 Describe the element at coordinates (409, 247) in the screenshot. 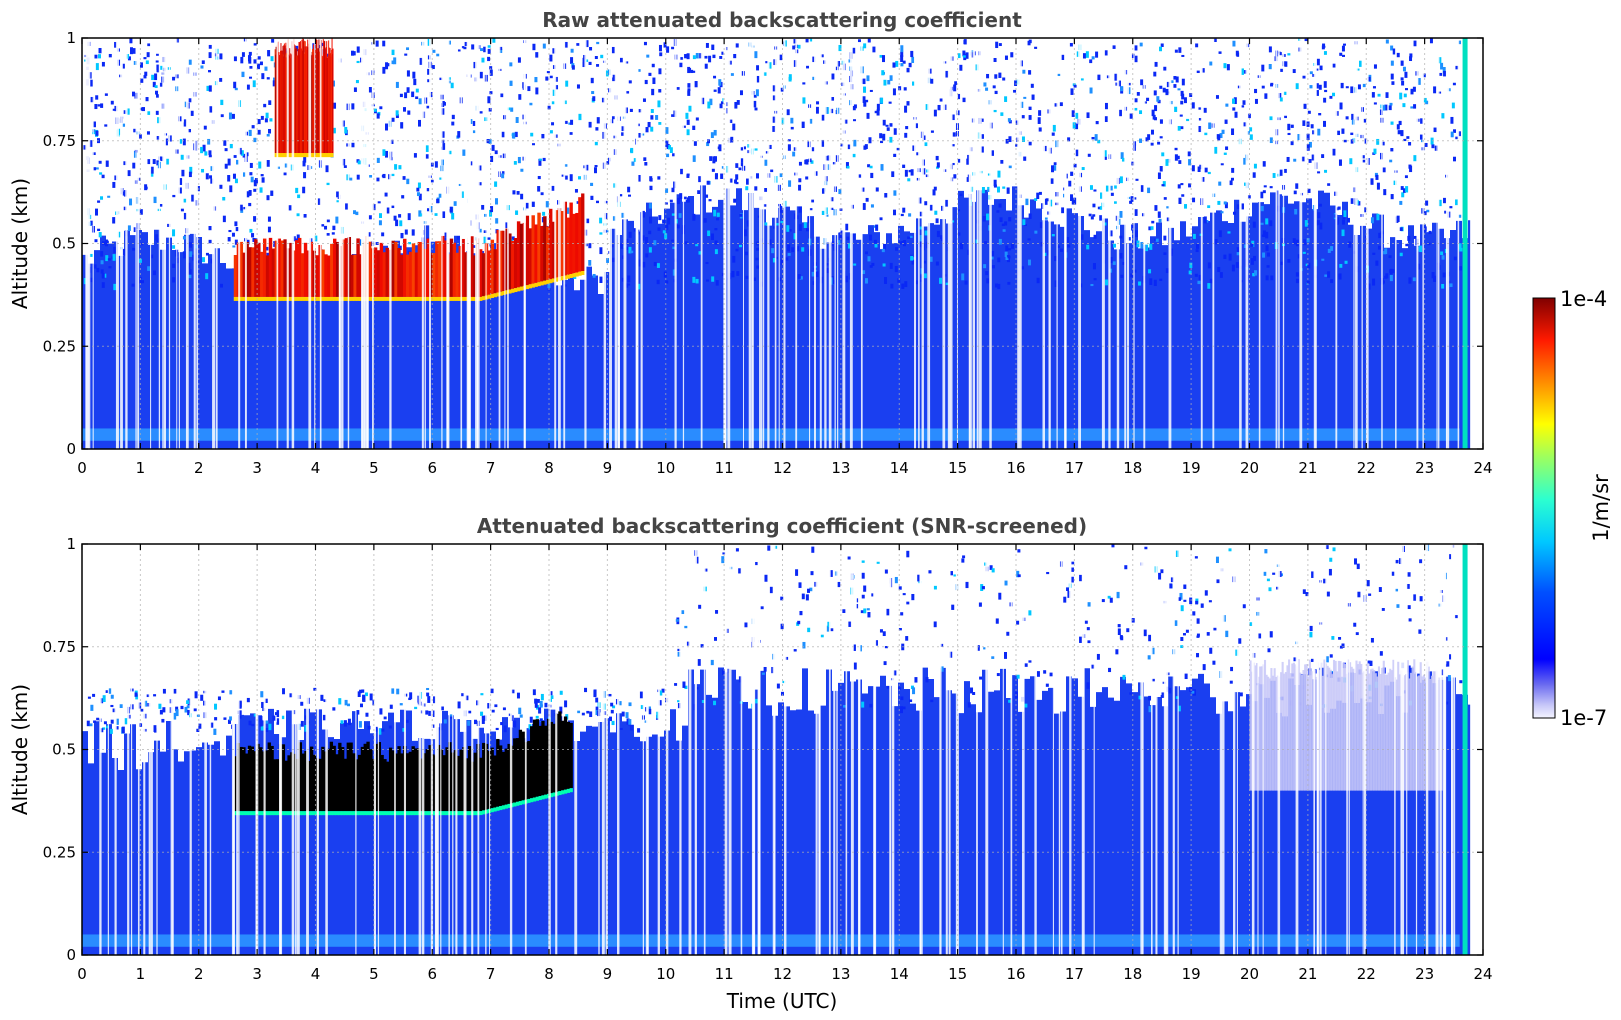

I see `feature-cloud-layer` at that location.